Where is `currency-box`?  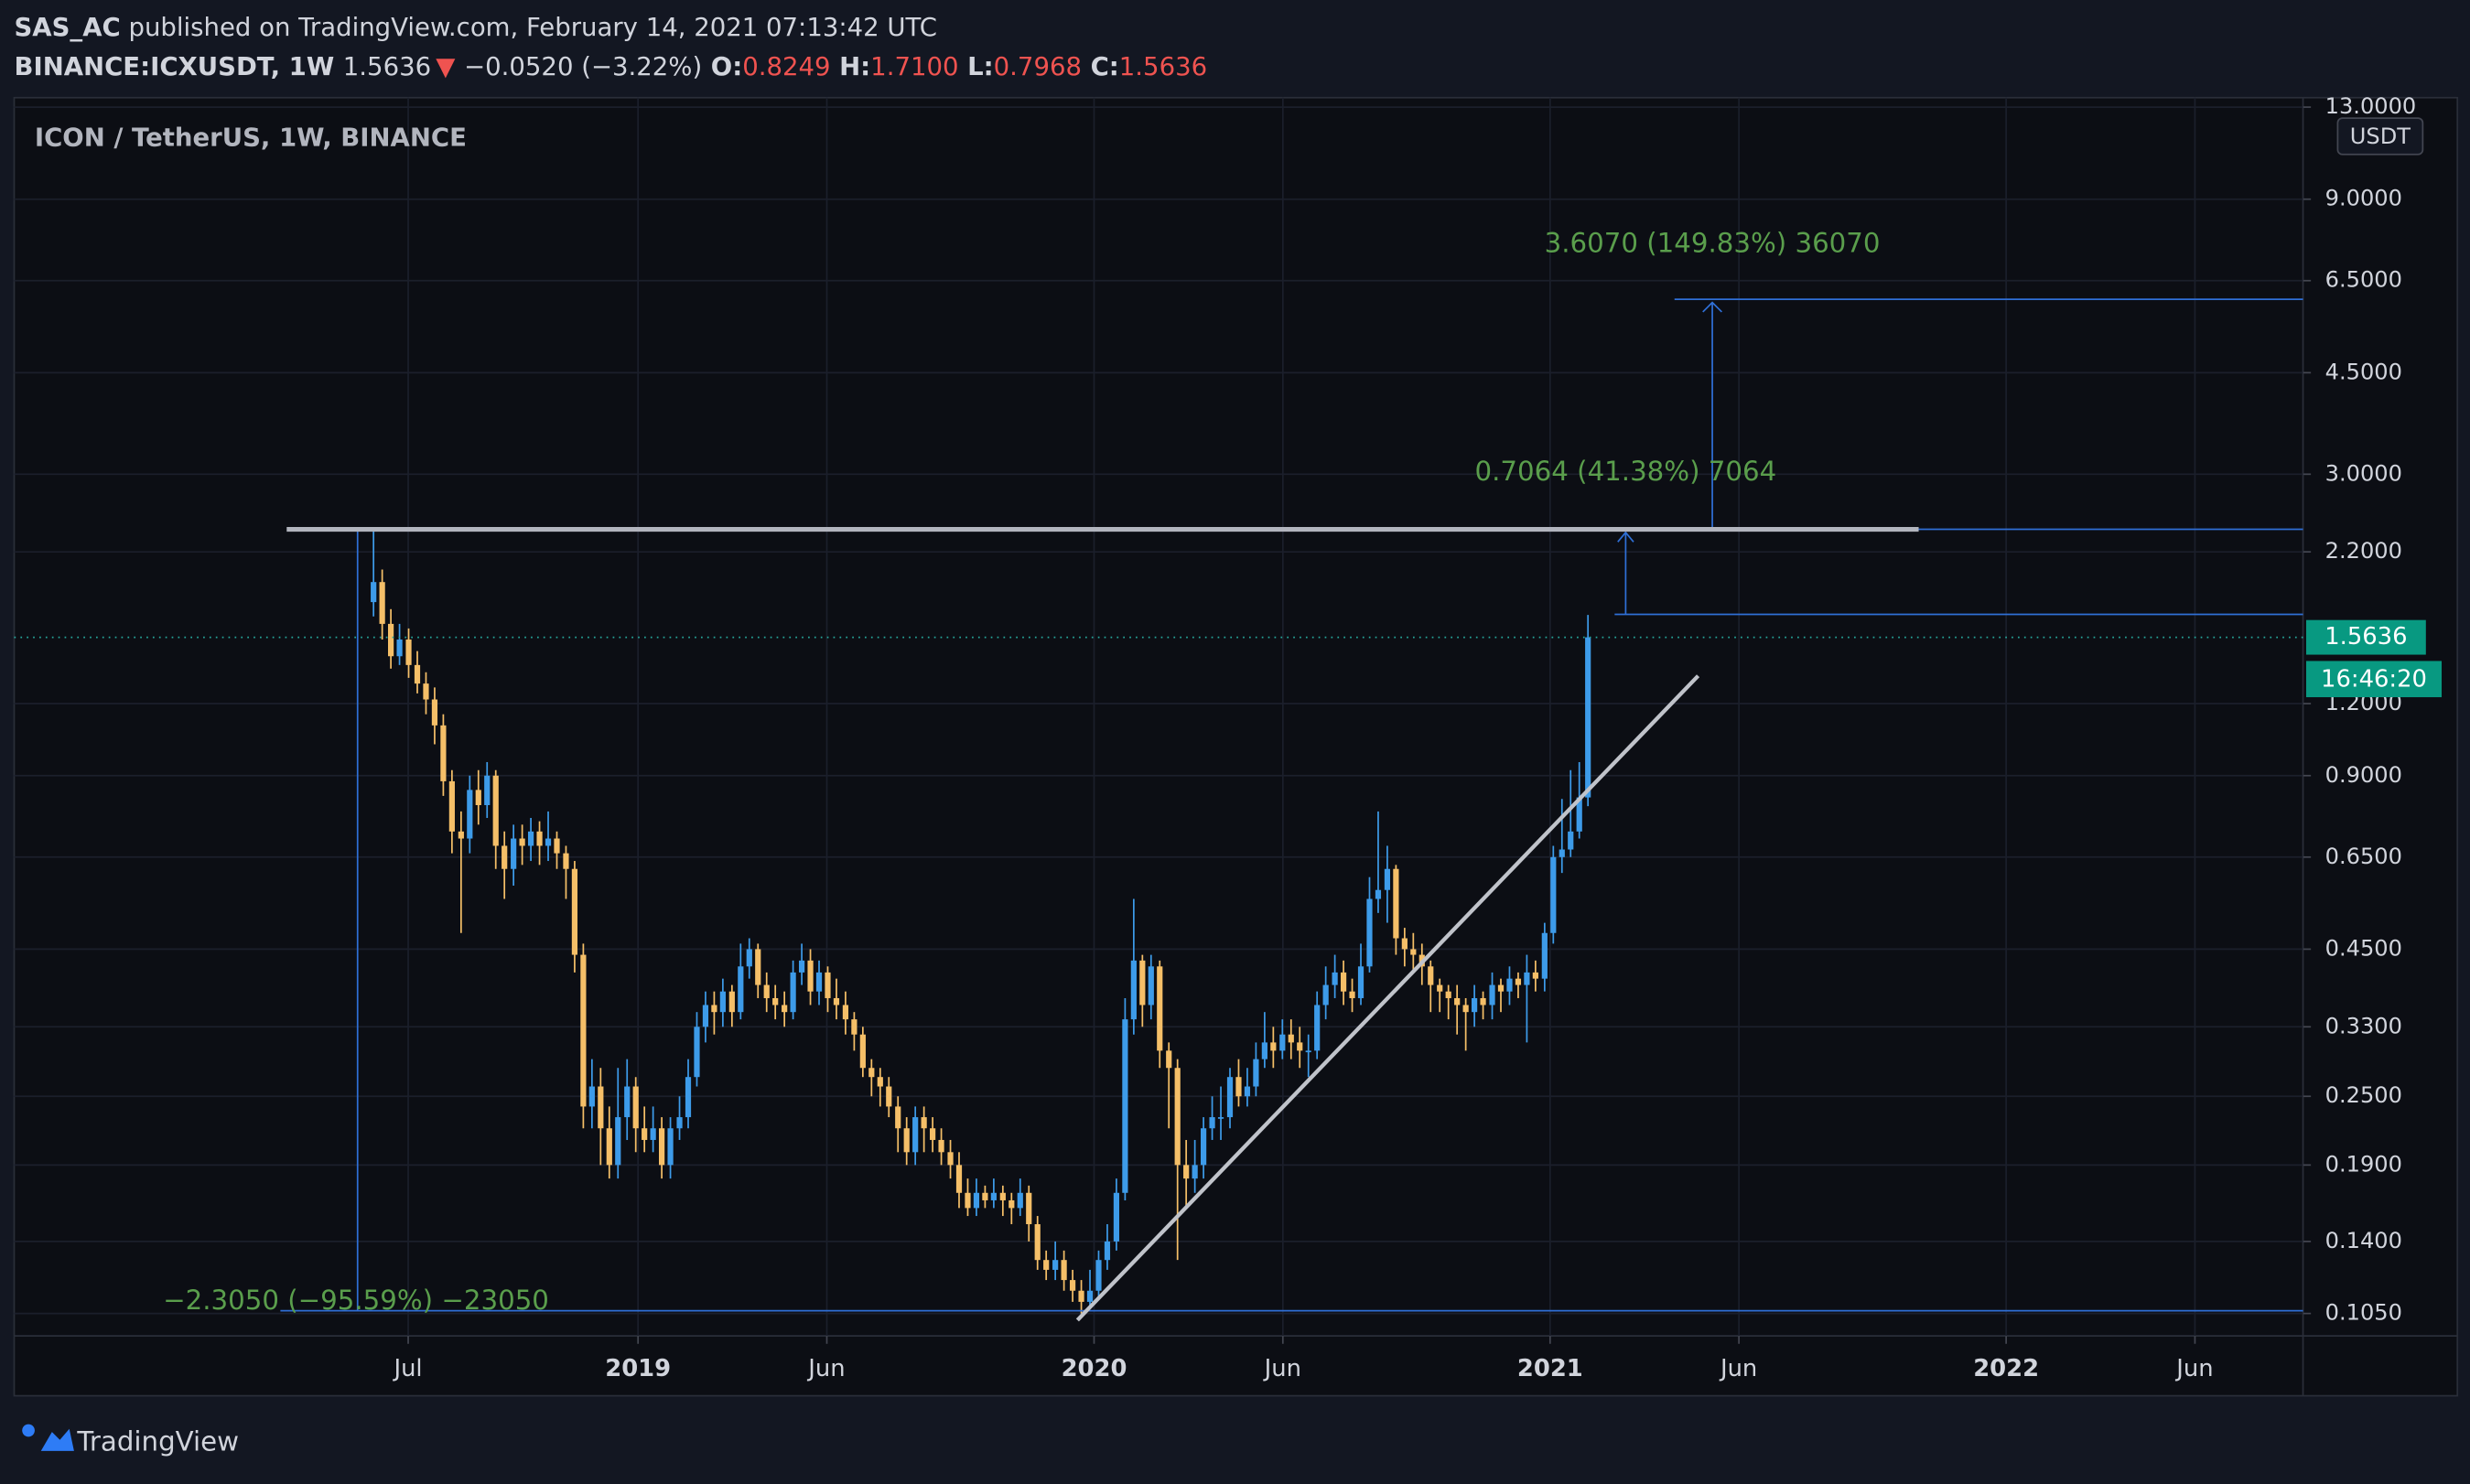 currency-box is located at coordinates (2380, 136).